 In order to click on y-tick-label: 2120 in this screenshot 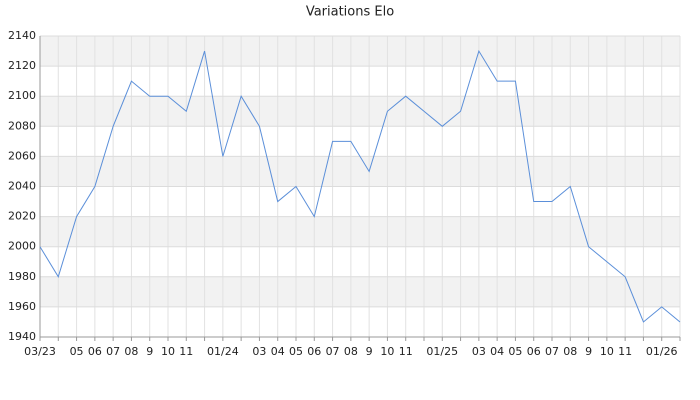, I will do `click(22, 65)`.